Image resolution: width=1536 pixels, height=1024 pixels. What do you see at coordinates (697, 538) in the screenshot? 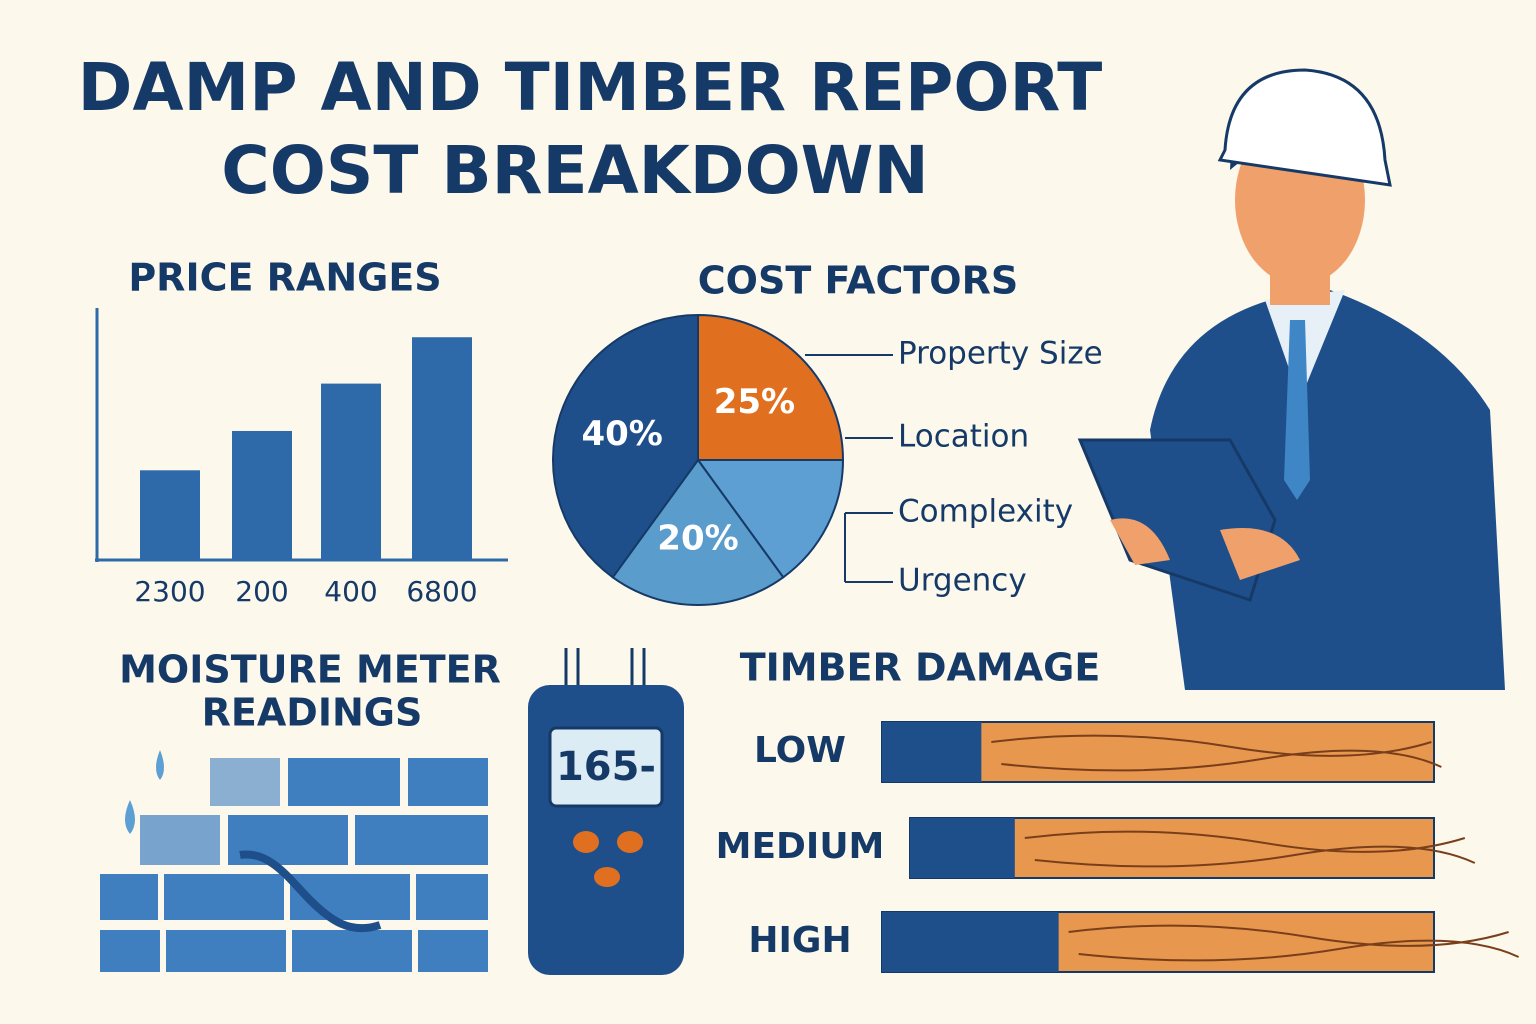
I see `slice-label: 20%` at bounding box center [697, 538].